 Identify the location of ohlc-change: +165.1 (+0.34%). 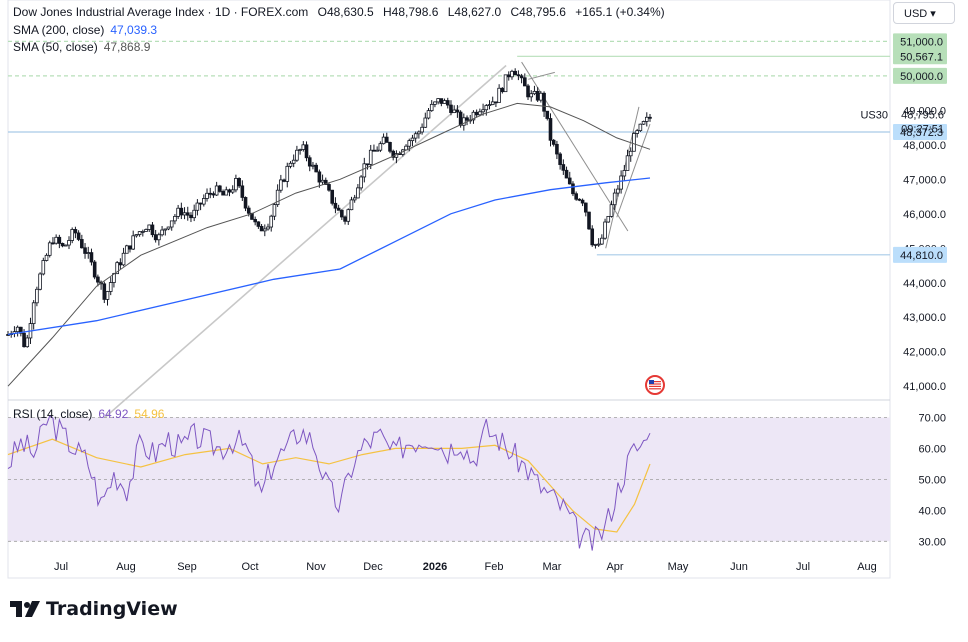
(620, 12).